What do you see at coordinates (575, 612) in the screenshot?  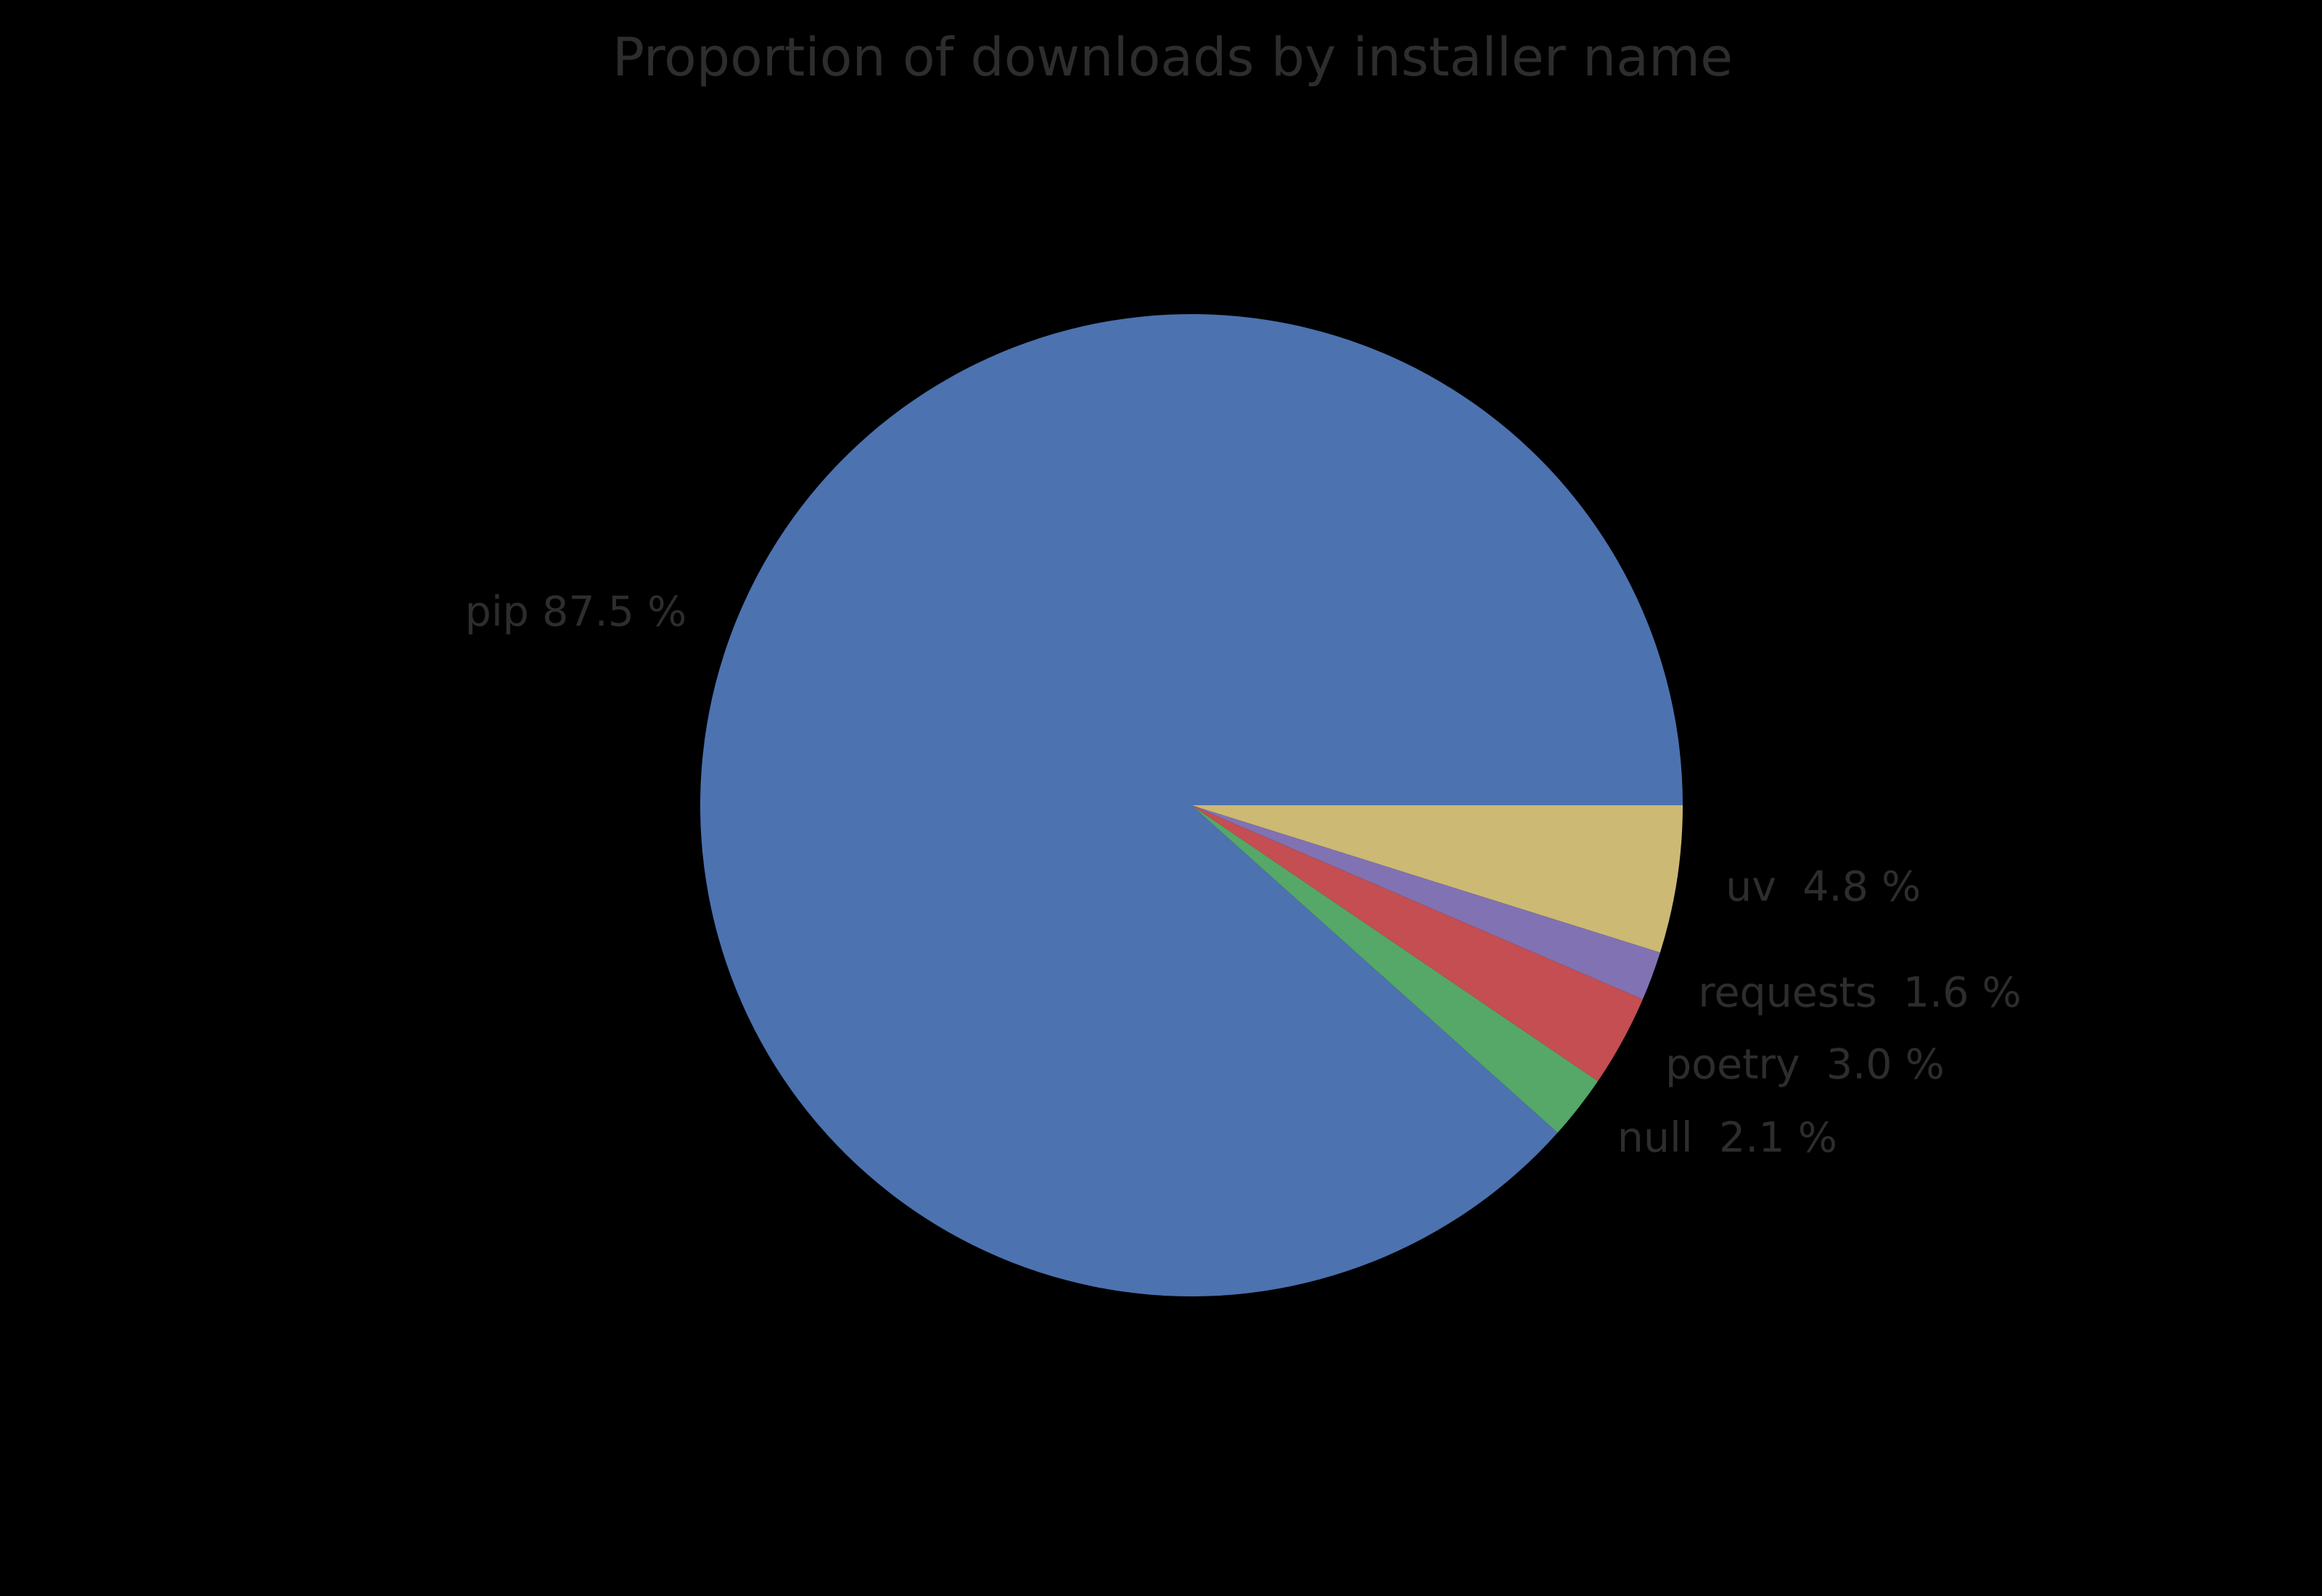 I see `pie-label-pip: pip 87.5 %` at bounding box center [575, 612].